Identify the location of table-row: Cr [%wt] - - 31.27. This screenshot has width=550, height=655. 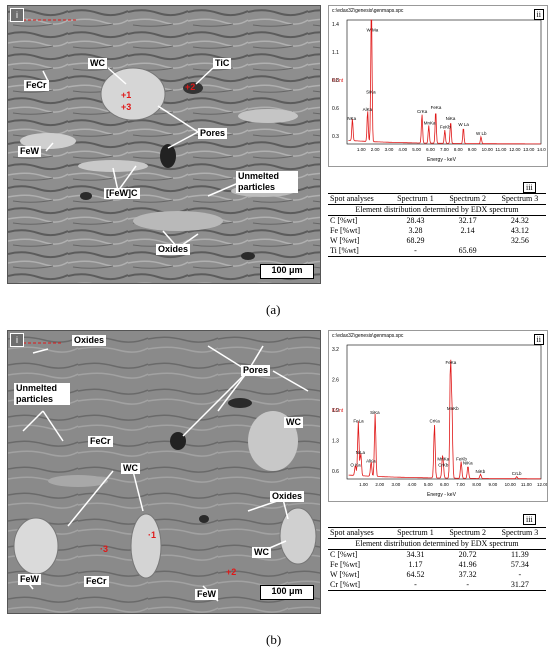
(437, 585).